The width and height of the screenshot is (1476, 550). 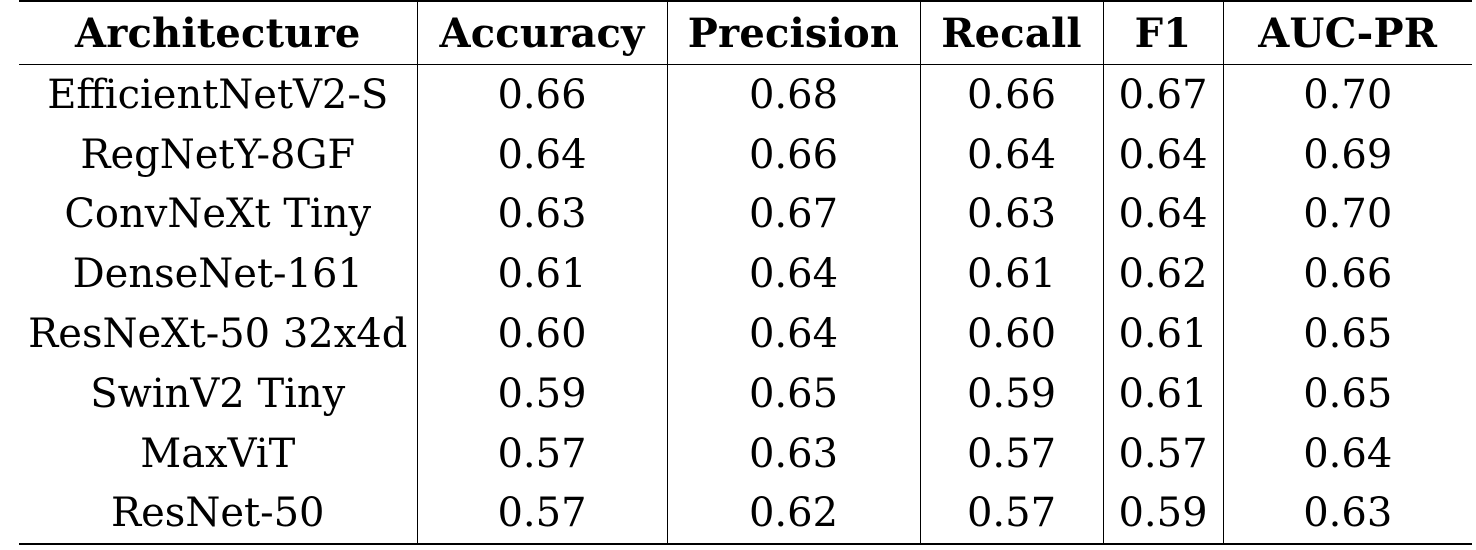 I want to click on table-row: ConvNeXt Tiny 0.63 0.67 0.63 0.64 0.70, so click(x=745, y=214).